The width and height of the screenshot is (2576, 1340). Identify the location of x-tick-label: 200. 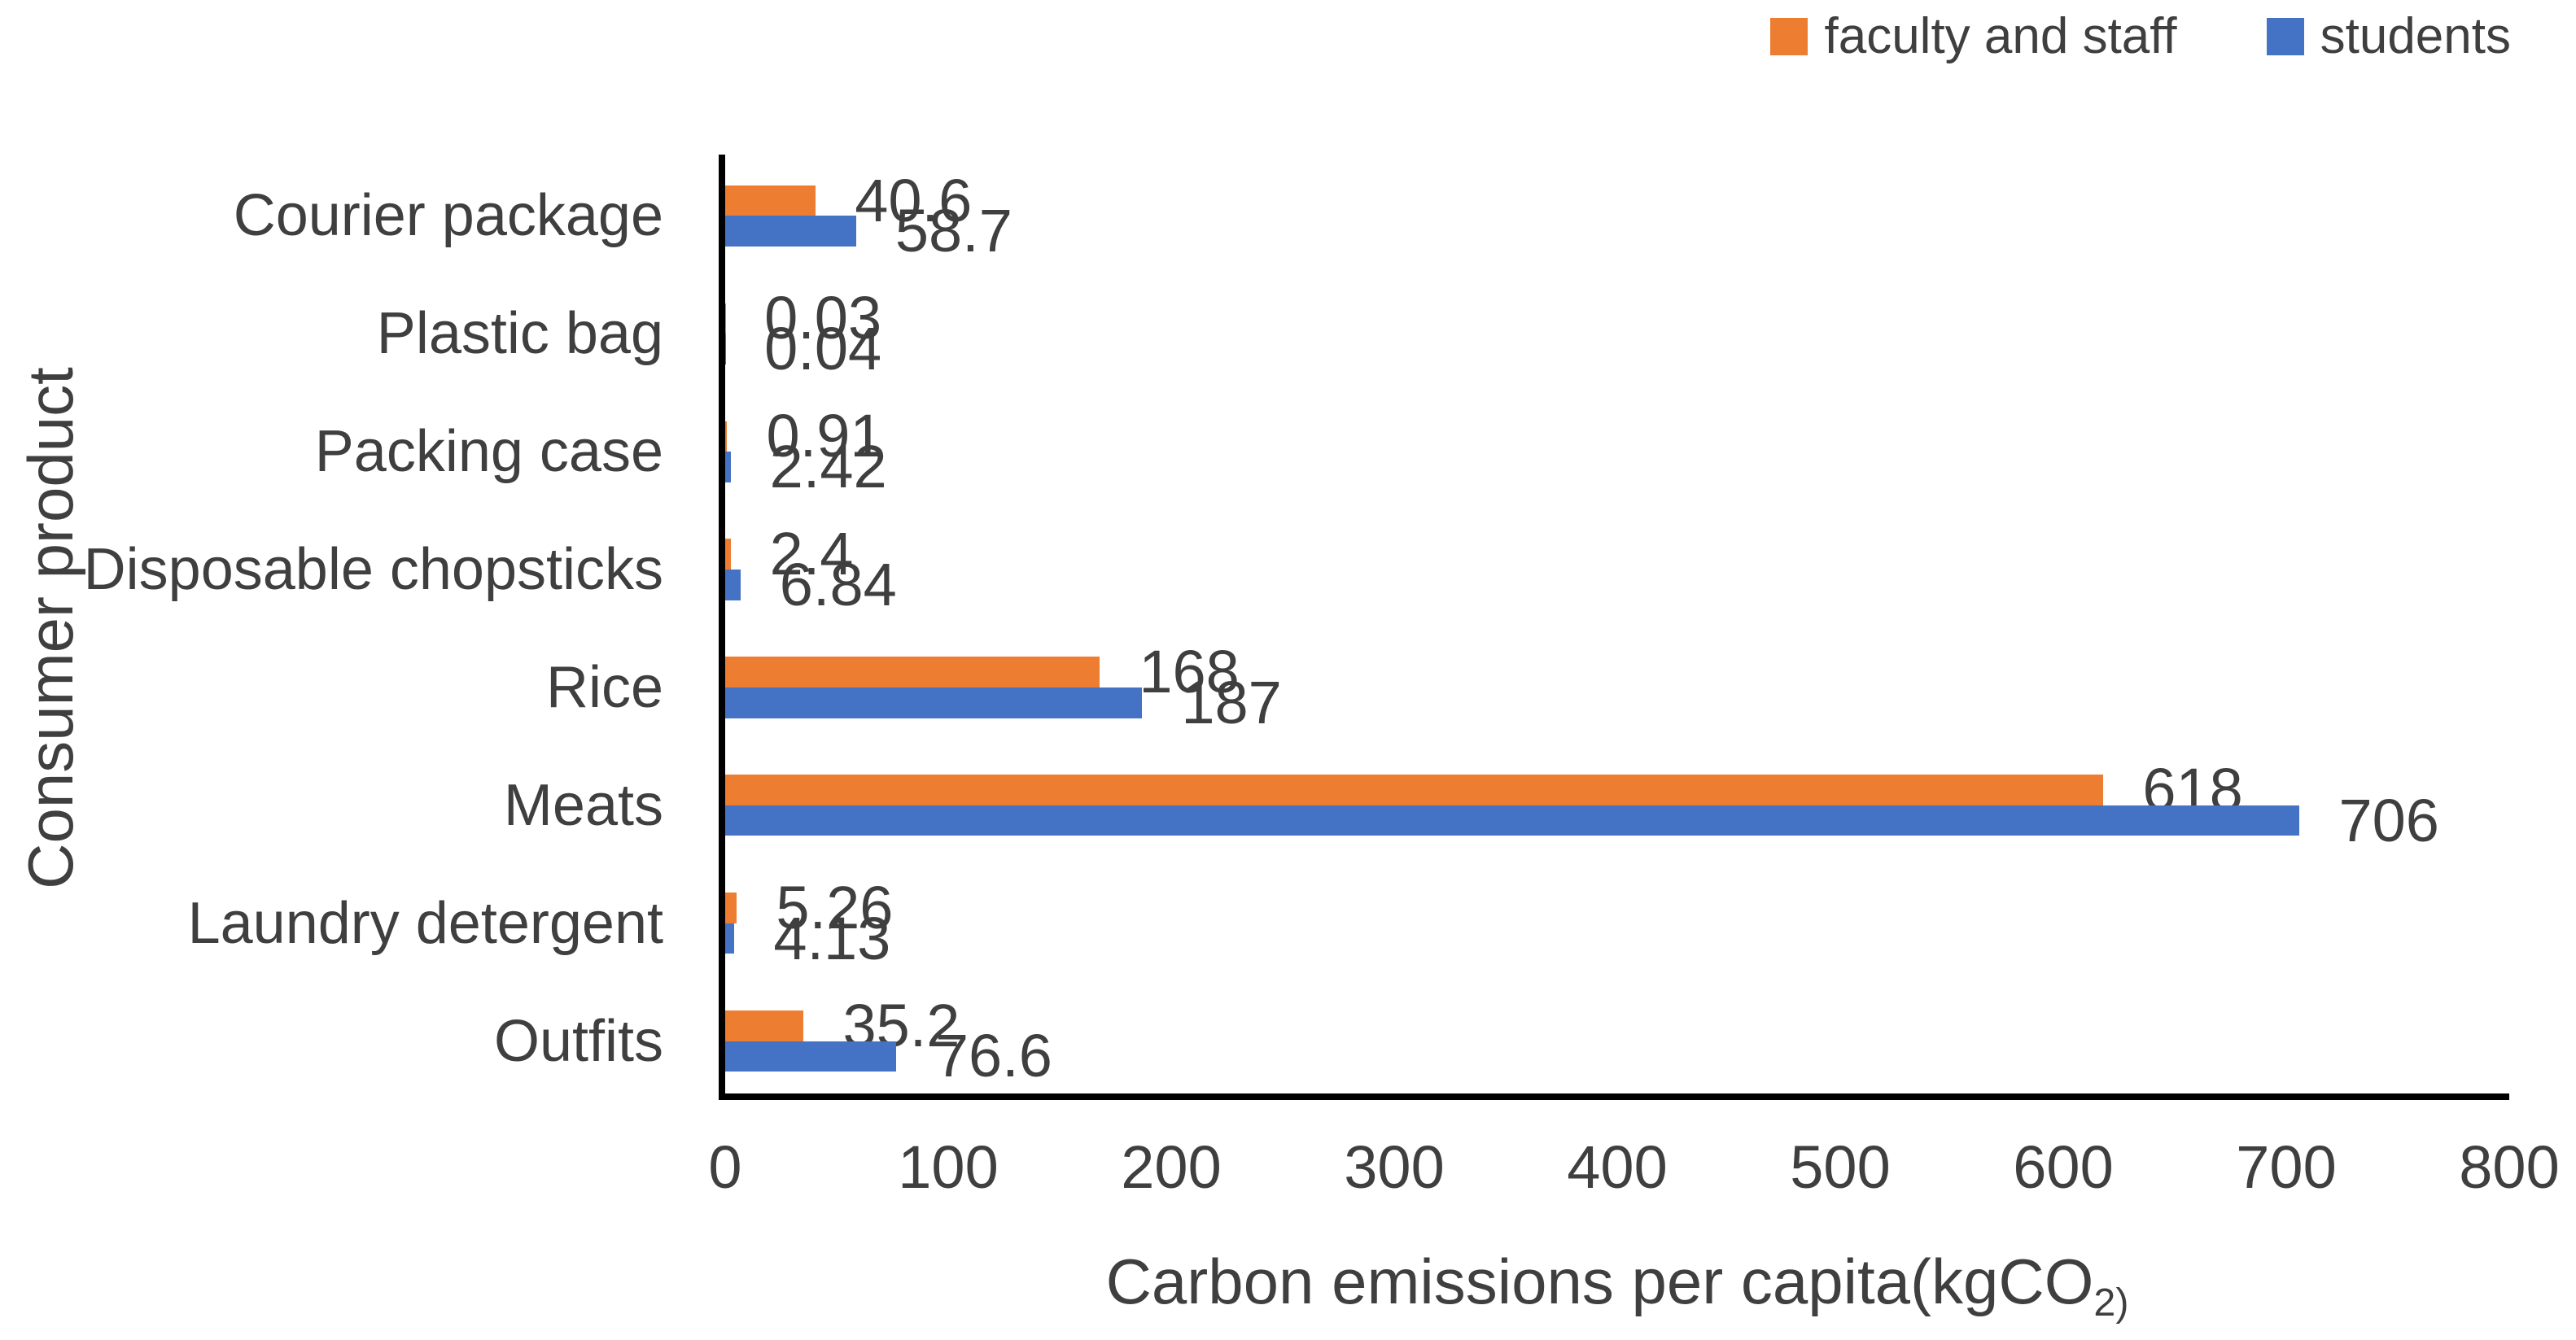
(1171, 1167).